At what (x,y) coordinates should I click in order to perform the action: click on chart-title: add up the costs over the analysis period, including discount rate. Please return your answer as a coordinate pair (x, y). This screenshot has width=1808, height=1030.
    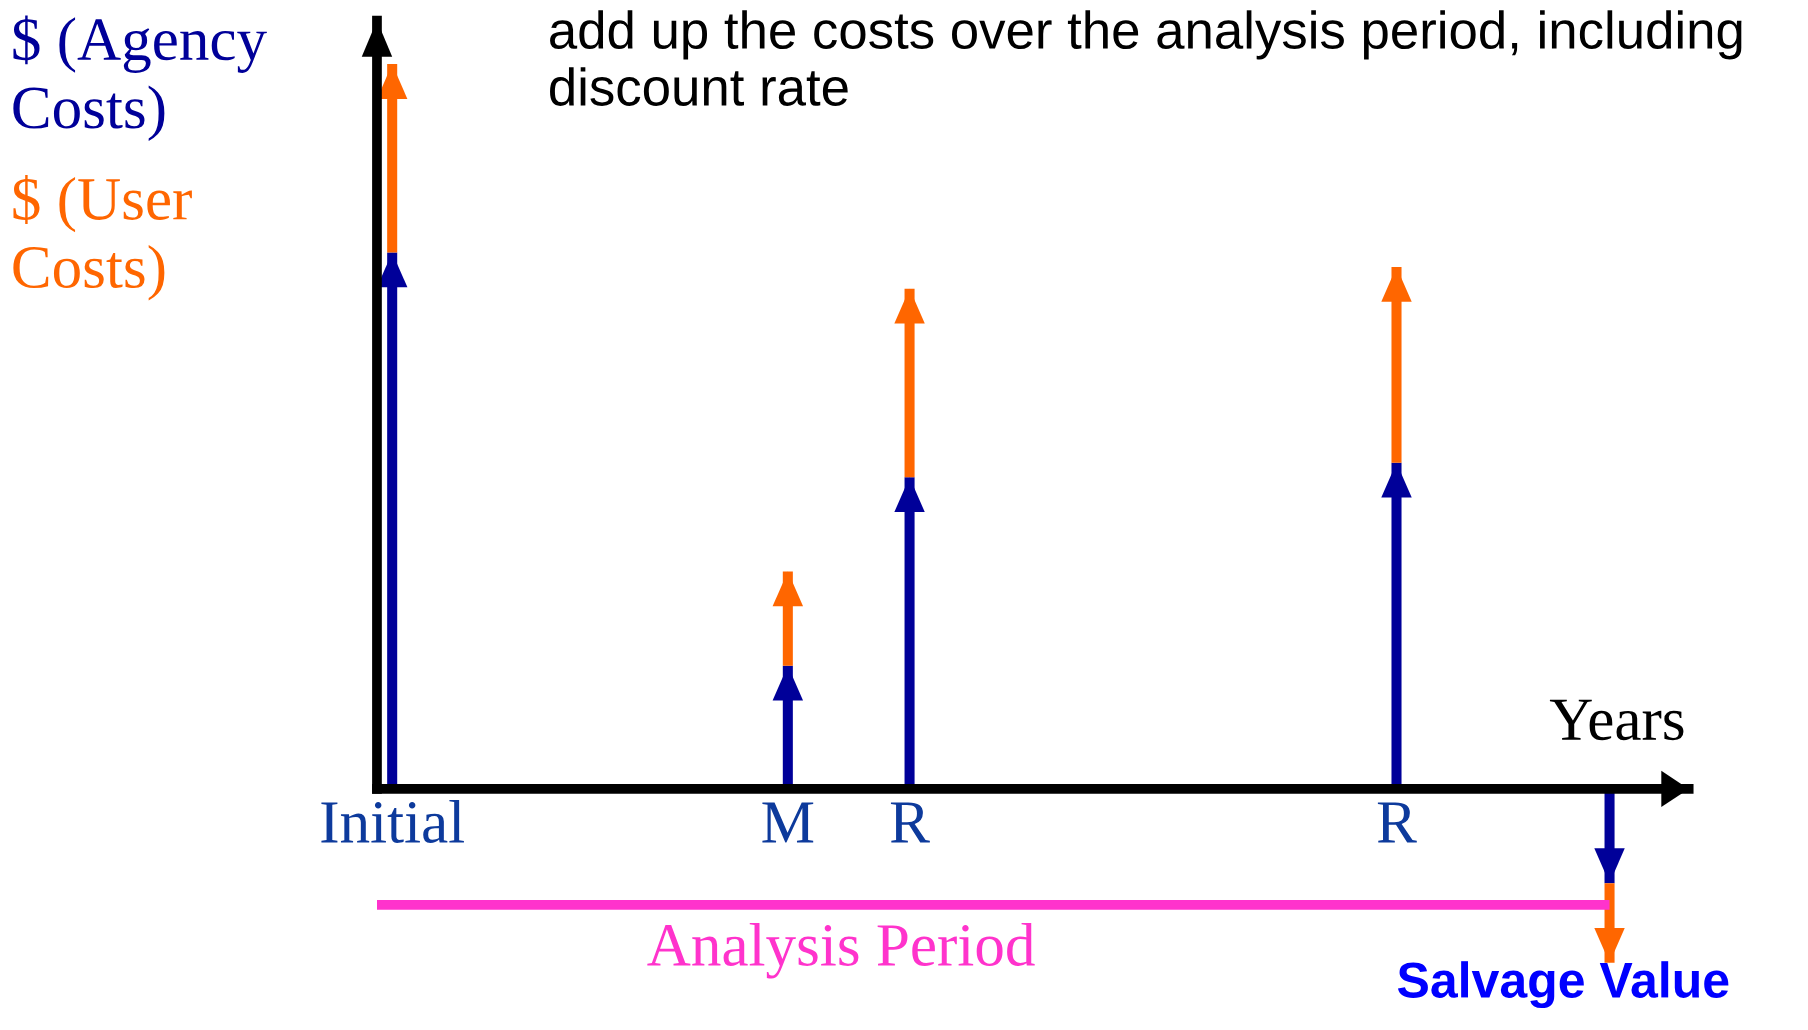
    Looking at the image, I should click on (1146, 58).